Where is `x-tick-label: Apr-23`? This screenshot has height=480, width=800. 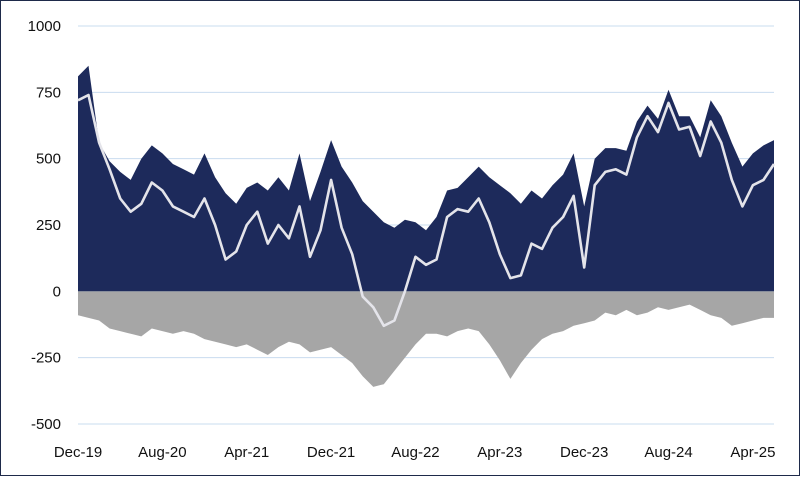 x-tick-label: Apr-23 is located at coordinates (499, 452).